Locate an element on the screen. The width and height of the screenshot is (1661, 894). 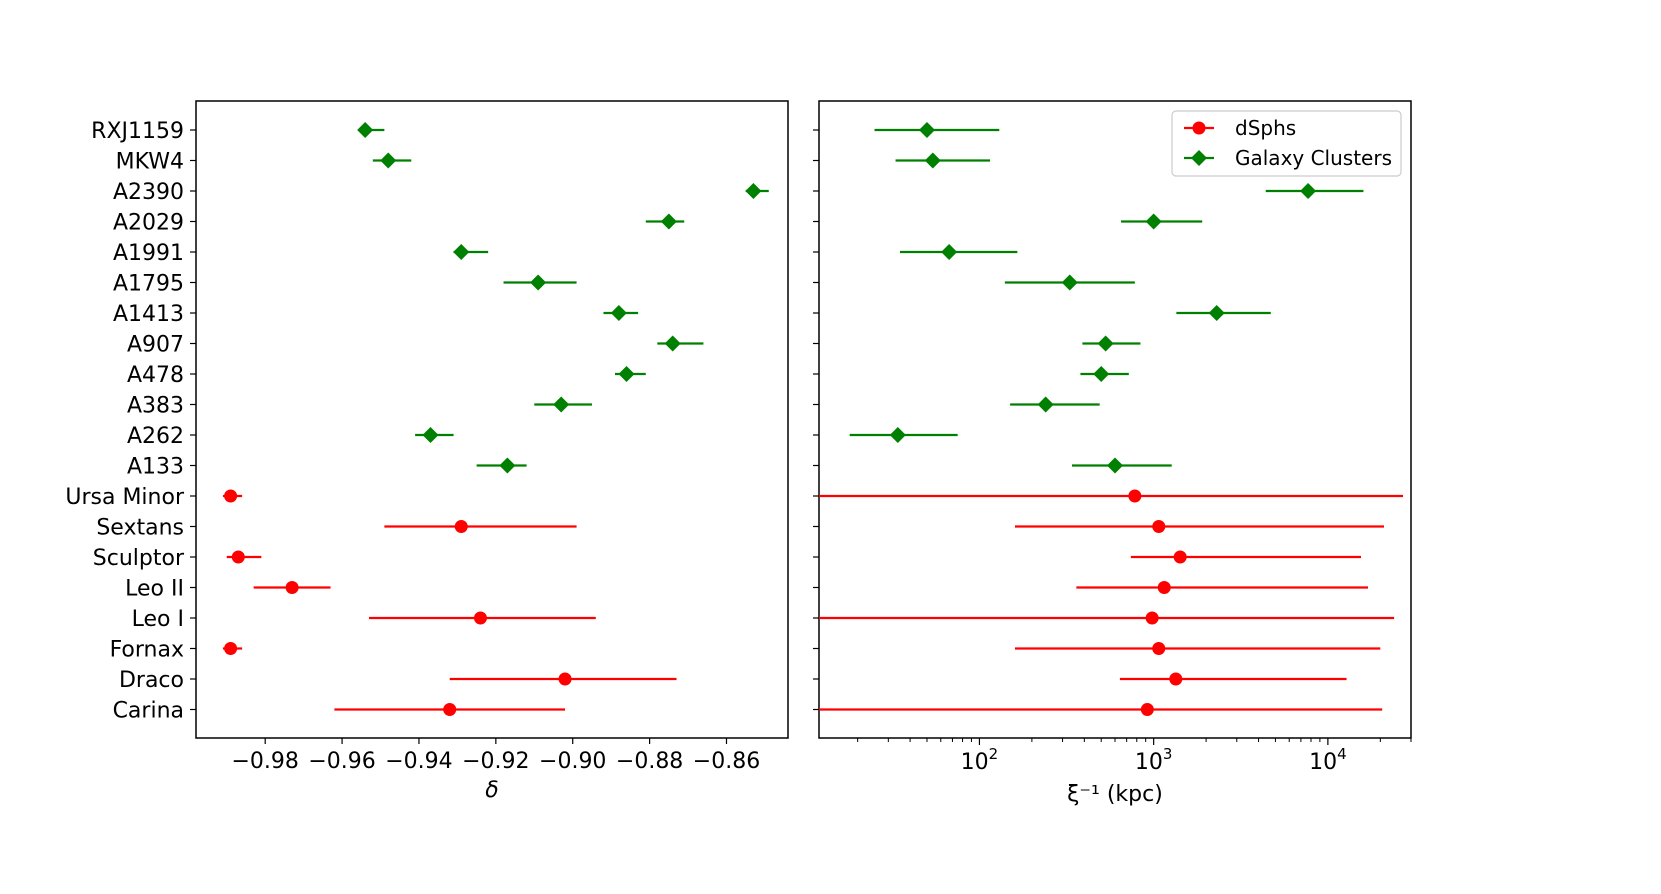
x-tick-label: 10⁴ is located at coordinates (1328, 760).